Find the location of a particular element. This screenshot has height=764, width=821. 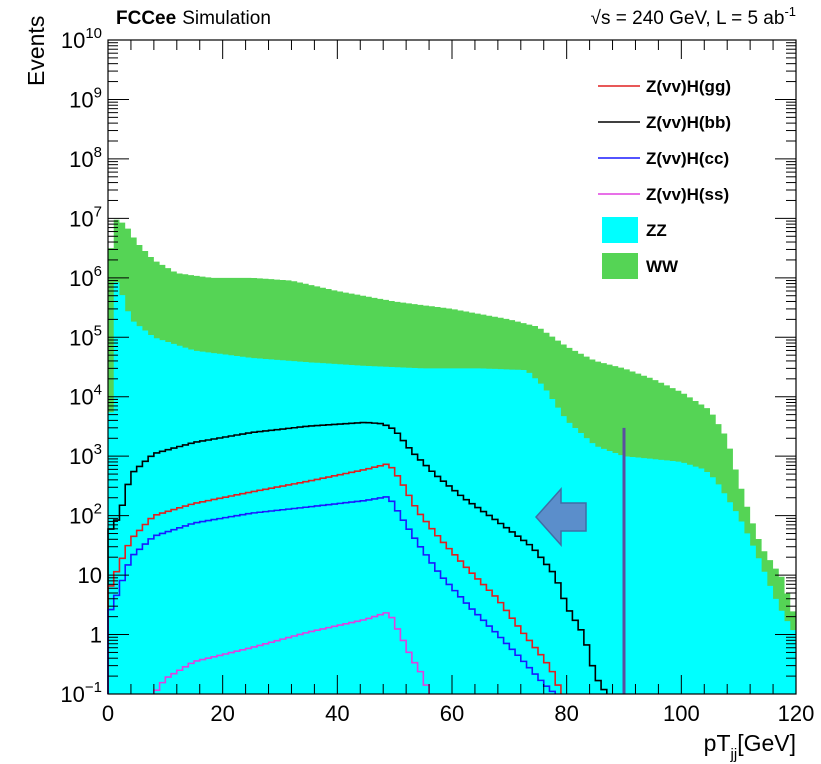

y-tick-label-3: 10² is located at coordinates (85, 515).